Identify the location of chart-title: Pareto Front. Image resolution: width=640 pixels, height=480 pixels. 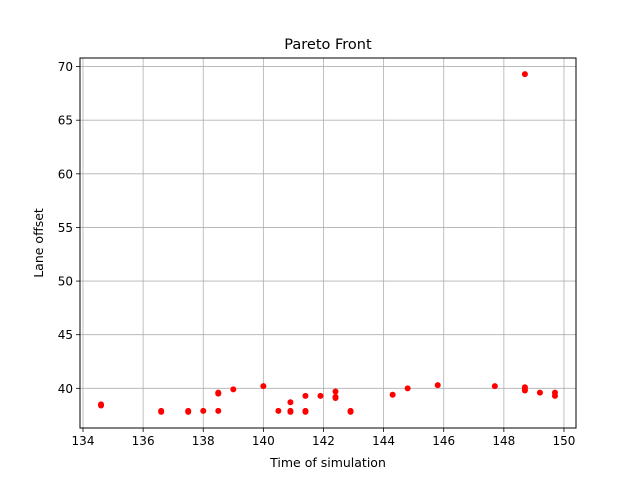
(328, 45).